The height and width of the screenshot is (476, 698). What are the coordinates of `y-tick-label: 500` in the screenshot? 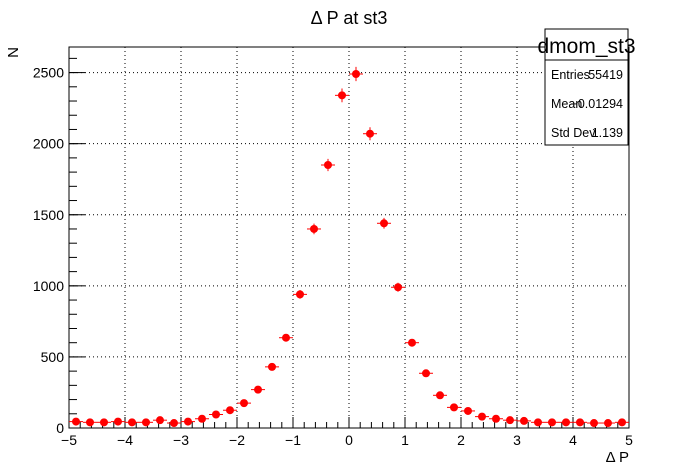 It's located at (53, 357).